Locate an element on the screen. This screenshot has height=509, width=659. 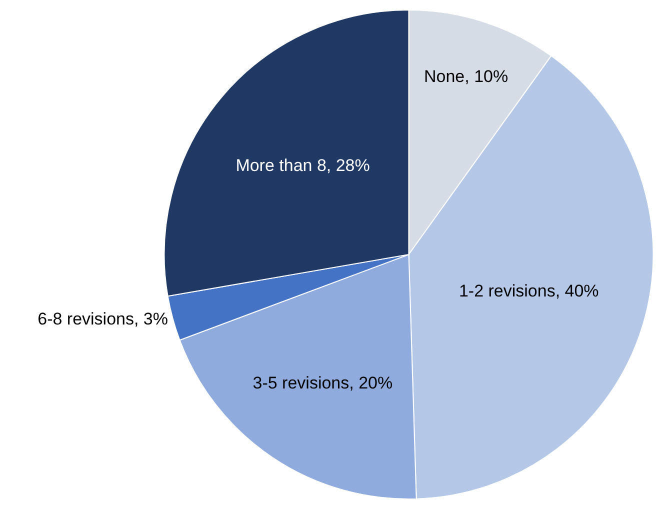
slice-label: More than 8, 28% is located at coordinates (303, 165).